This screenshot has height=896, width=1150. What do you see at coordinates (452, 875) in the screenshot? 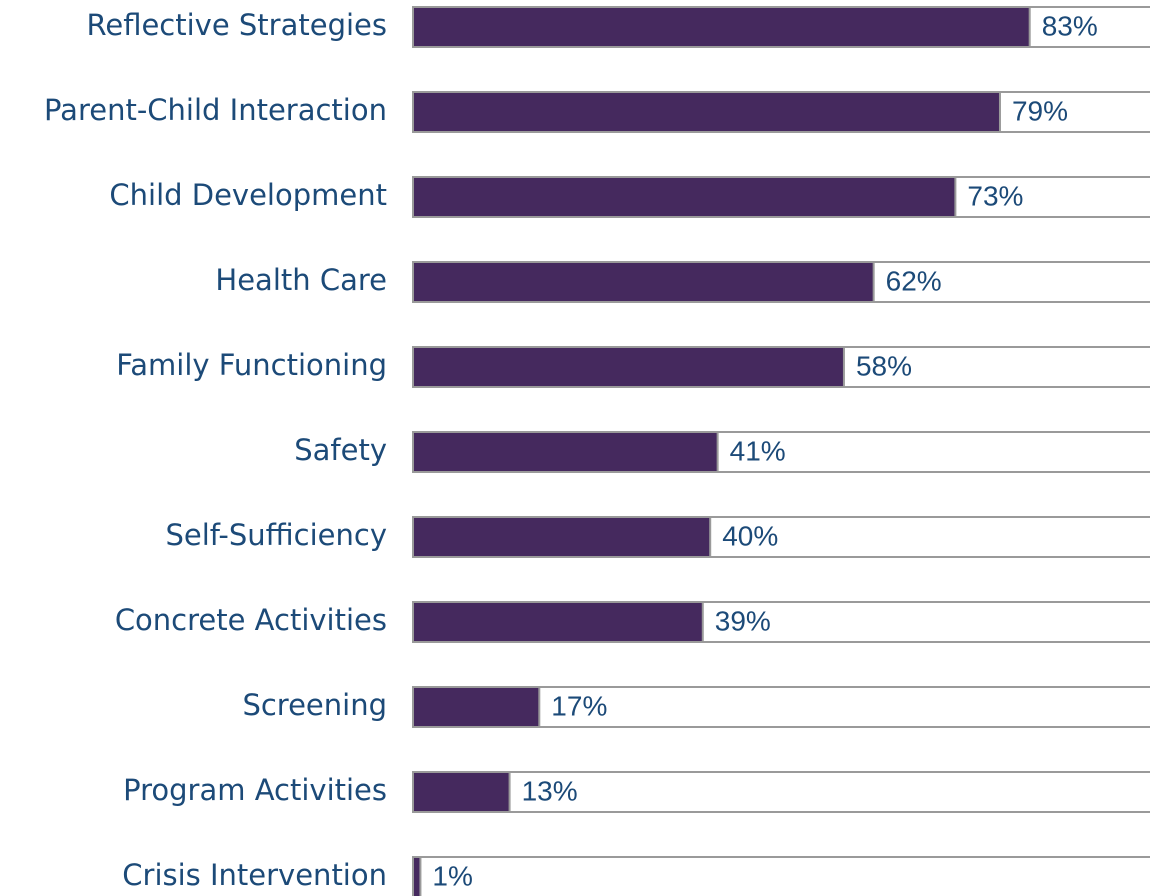
I see `value-label: 1%` at bounding box center [452, 875].